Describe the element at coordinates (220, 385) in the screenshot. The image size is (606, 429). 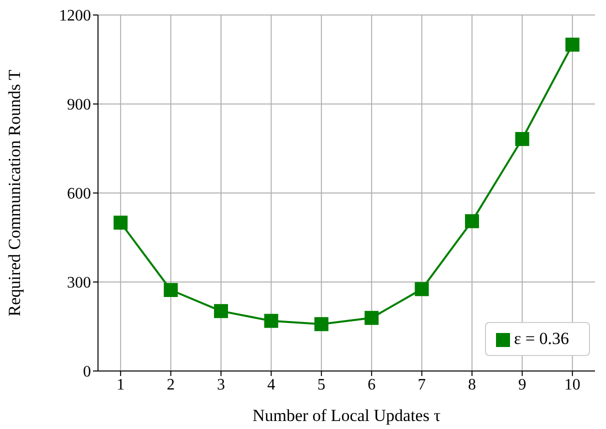
I see `x-tick-label: 3` at that location.